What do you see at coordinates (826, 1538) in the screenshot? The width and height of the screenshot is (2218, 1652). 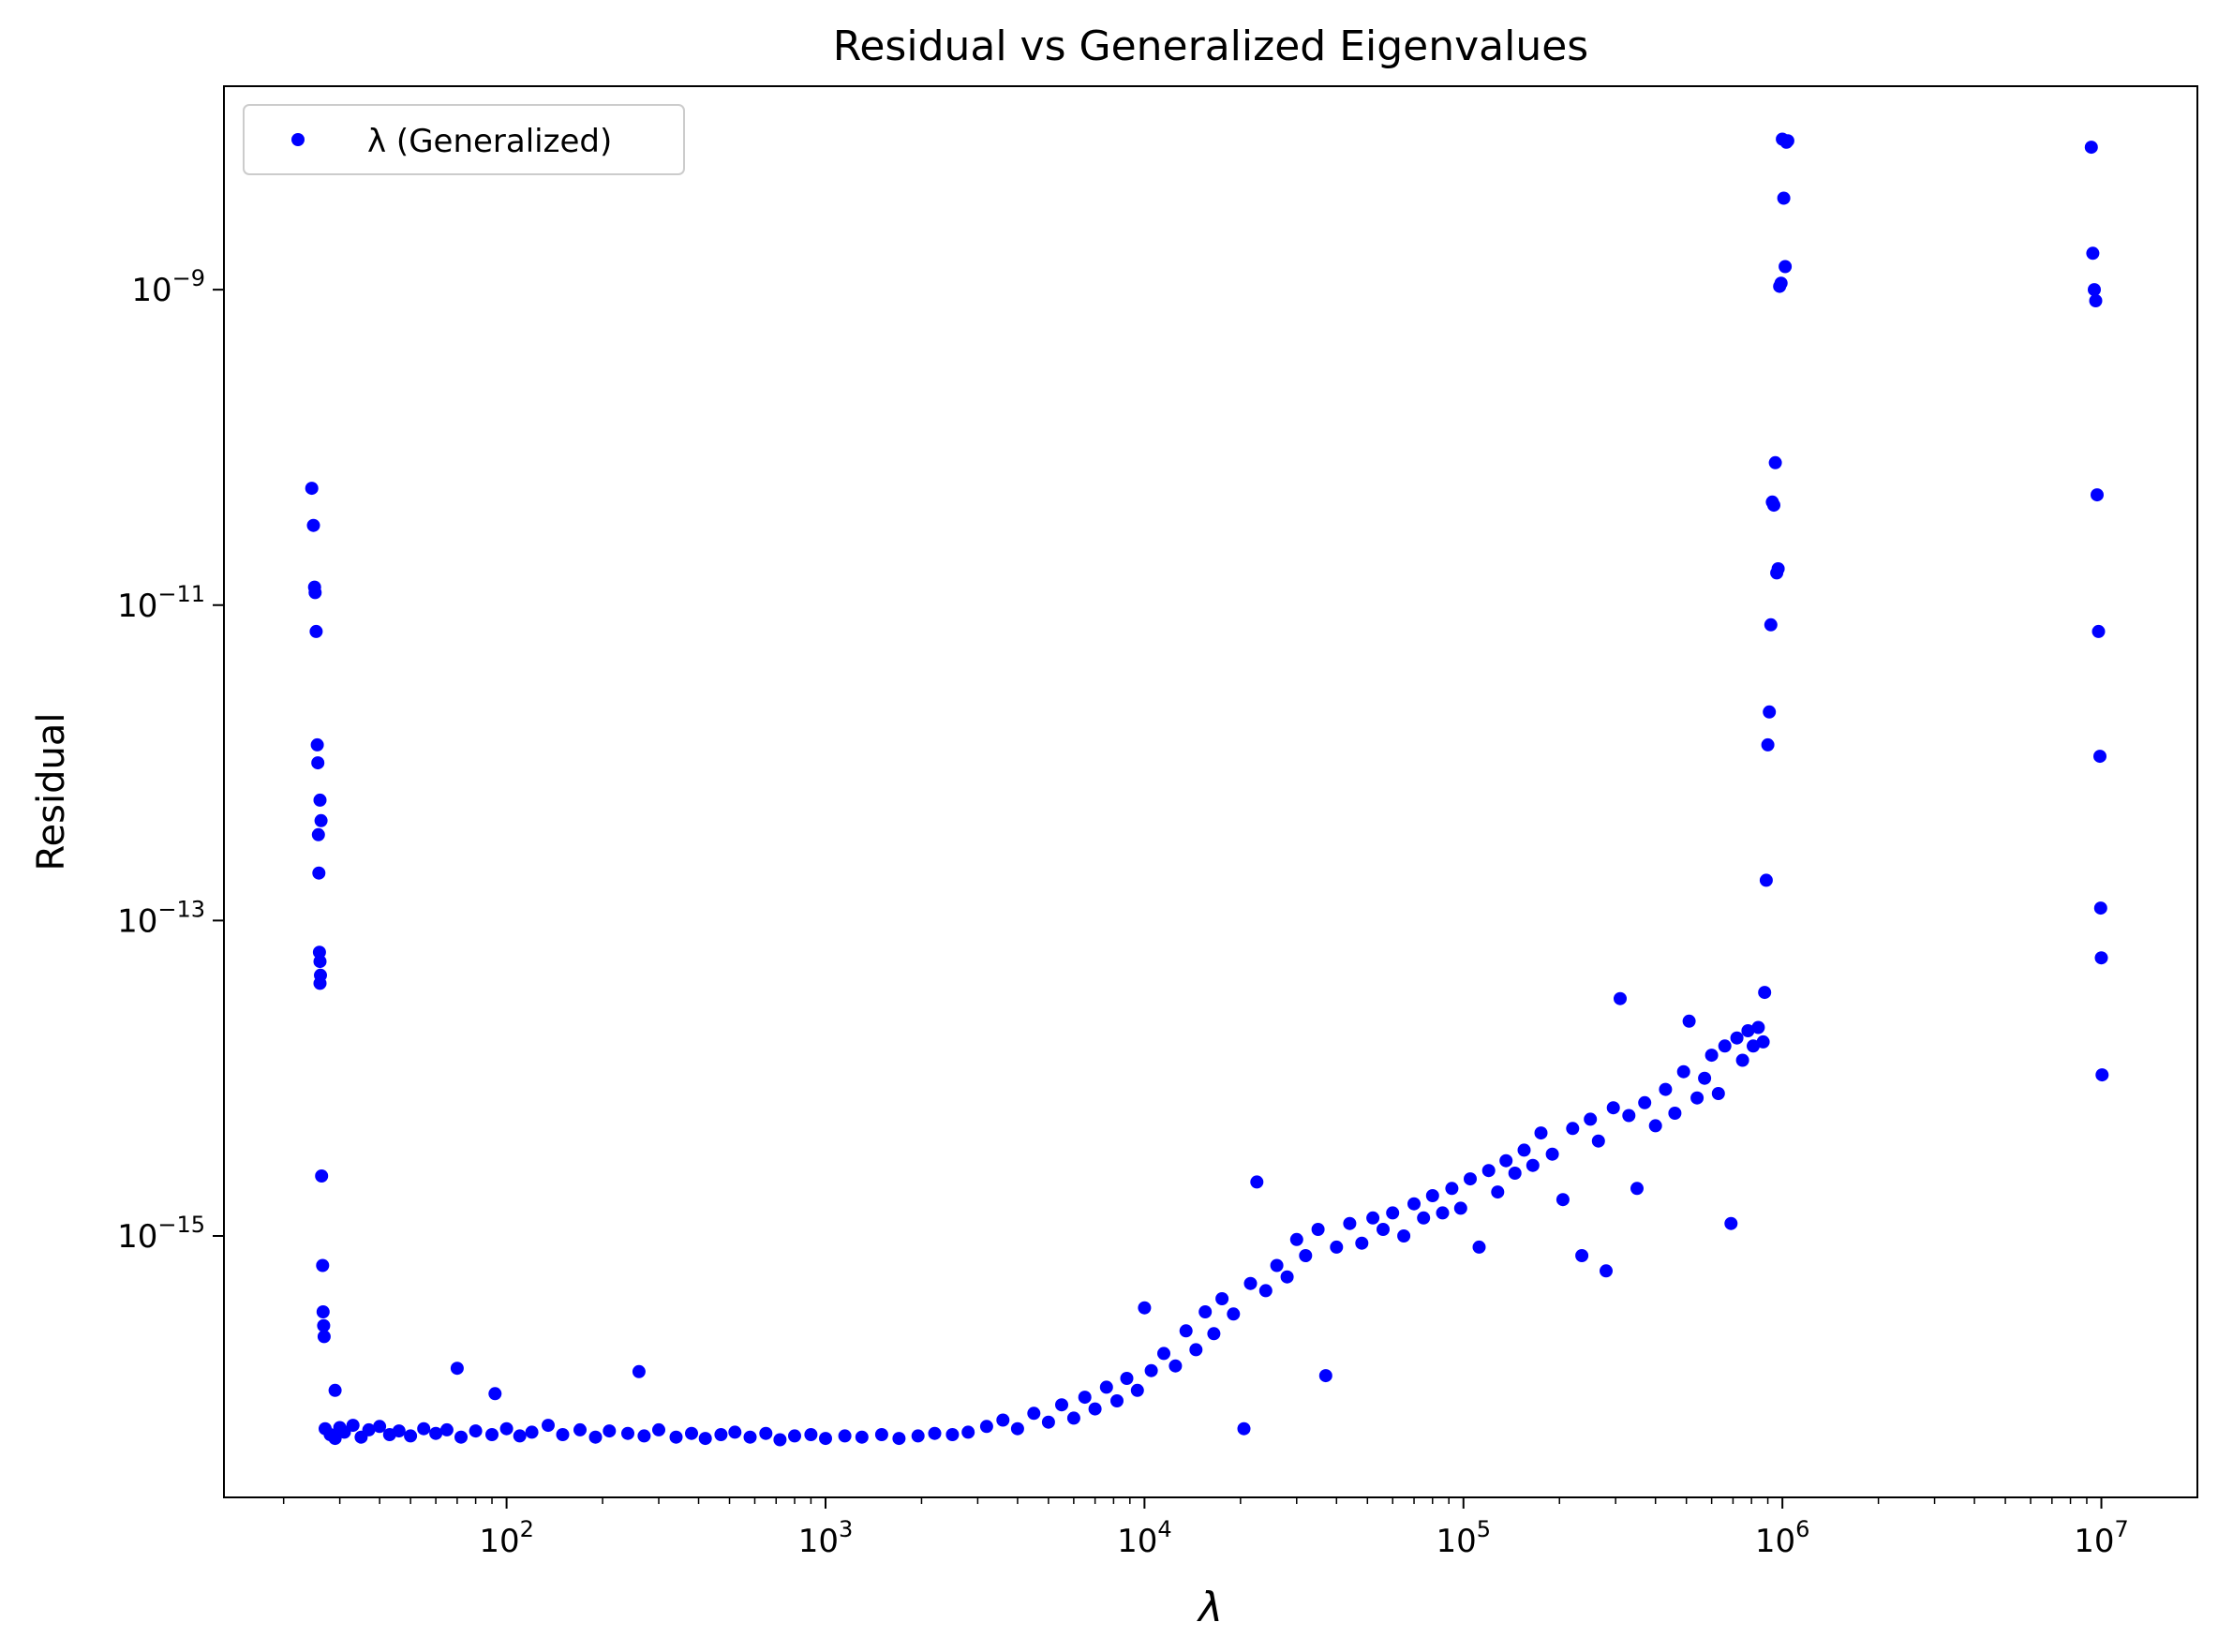 I see `x-tick-label: 10³` at bounding box center [826, 1538].